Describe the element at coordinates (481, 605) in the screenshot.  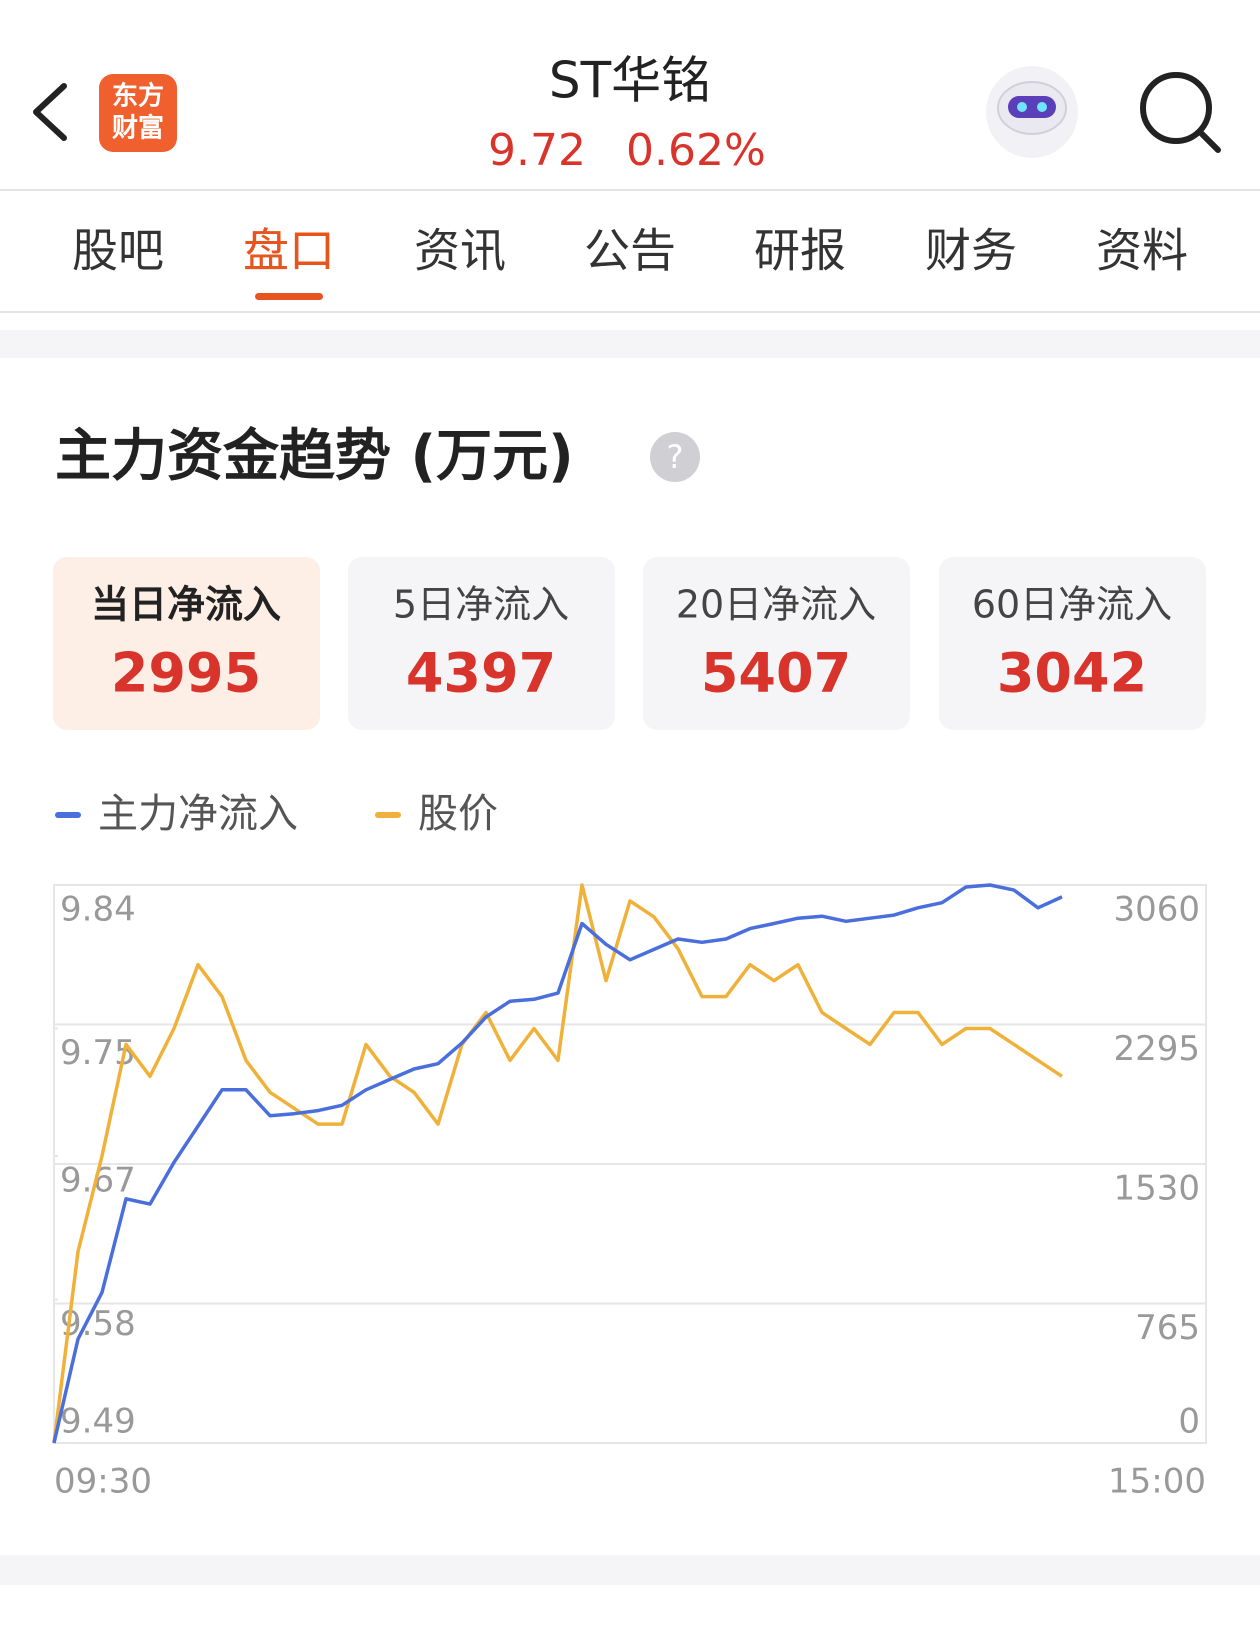
I see `card-label: 5日净流入` at that location.